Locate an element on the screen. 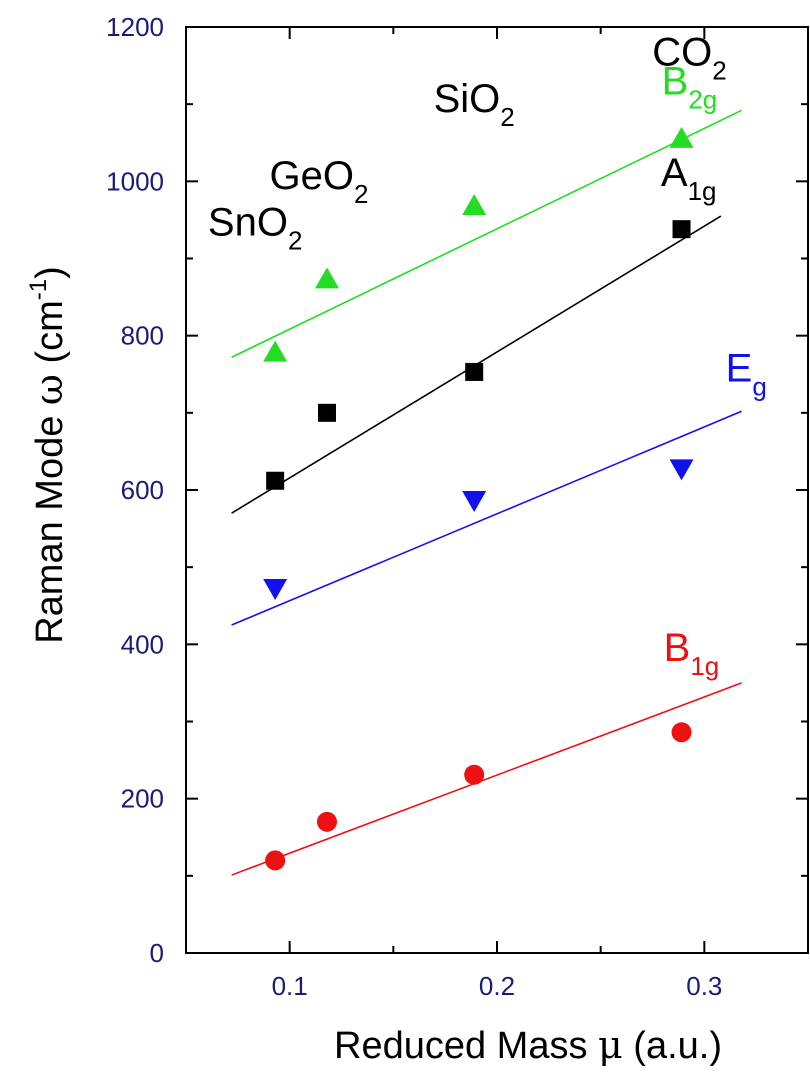 The width and height of the screenshot is (810, 1075). compound-label: SnO2 is located at coordinates (255, 227).